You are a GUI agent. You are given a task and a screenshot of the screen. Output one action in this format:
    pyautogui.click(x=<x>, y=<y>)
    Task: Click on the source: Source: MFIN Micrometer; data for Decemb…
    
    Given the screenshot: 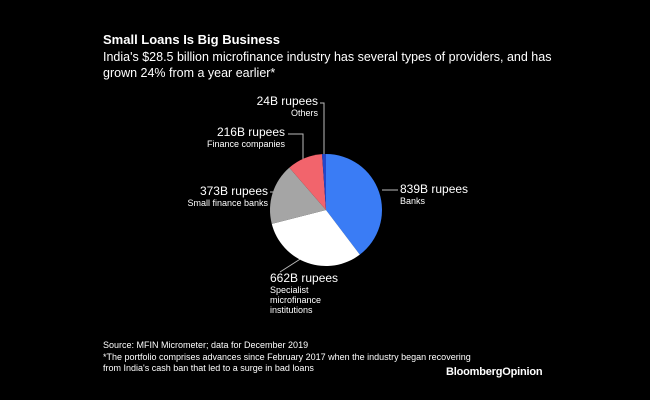 What is the action you would take?
    pyautogui.click(x=206, y=345)
    